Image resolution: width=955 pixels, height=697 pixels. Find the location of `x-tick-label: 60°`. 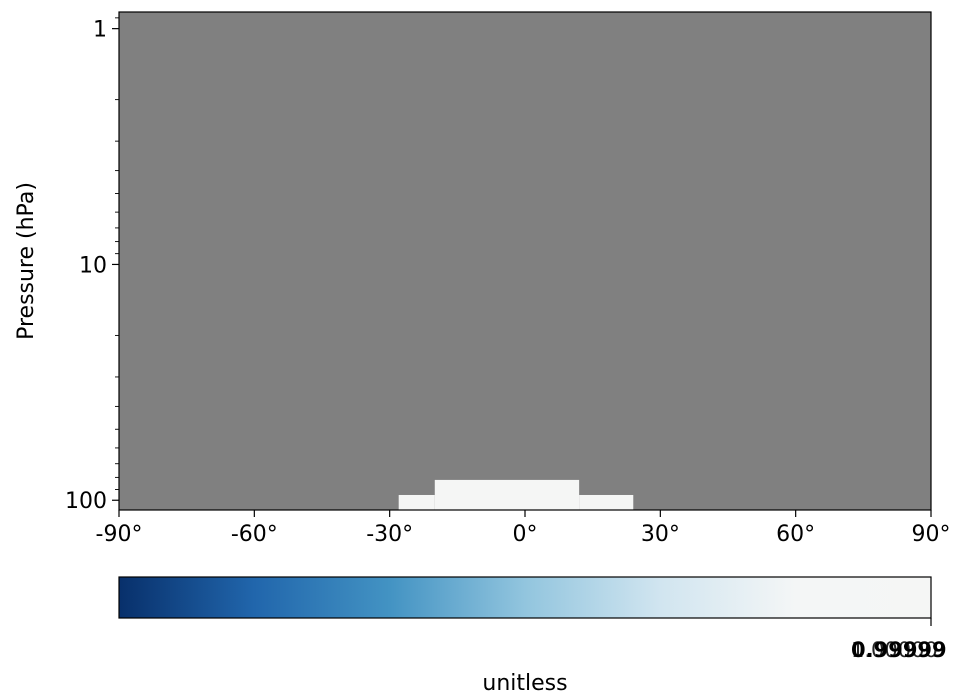

x-tick-label: 60° is located at coordinates (795, 534).